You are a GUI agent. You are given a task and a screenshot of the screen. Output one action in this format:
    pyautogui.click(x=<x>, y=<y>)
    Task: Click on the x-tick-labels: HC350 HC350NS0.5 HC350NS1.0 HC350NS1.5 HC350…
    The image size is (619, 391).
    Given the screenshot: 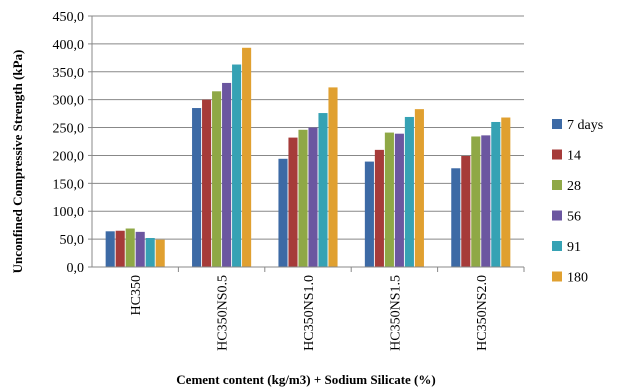 What is the action you would take?
    pyautogui.click(x=327, y=309)
    